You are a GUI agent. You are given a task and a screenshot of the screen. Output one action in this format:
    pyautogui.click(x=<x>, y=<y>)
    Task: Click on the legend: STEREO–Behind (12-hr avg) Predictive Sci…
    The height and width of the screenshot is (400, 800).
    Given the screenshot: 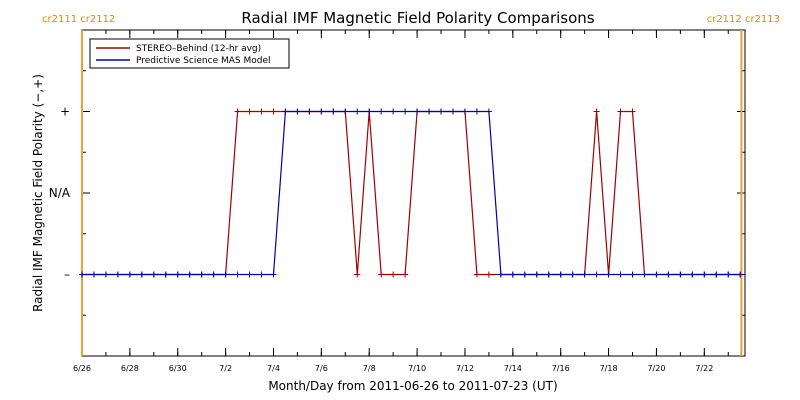 What is the action you would take?
    pyautogui.click(x=189, y=53)
    